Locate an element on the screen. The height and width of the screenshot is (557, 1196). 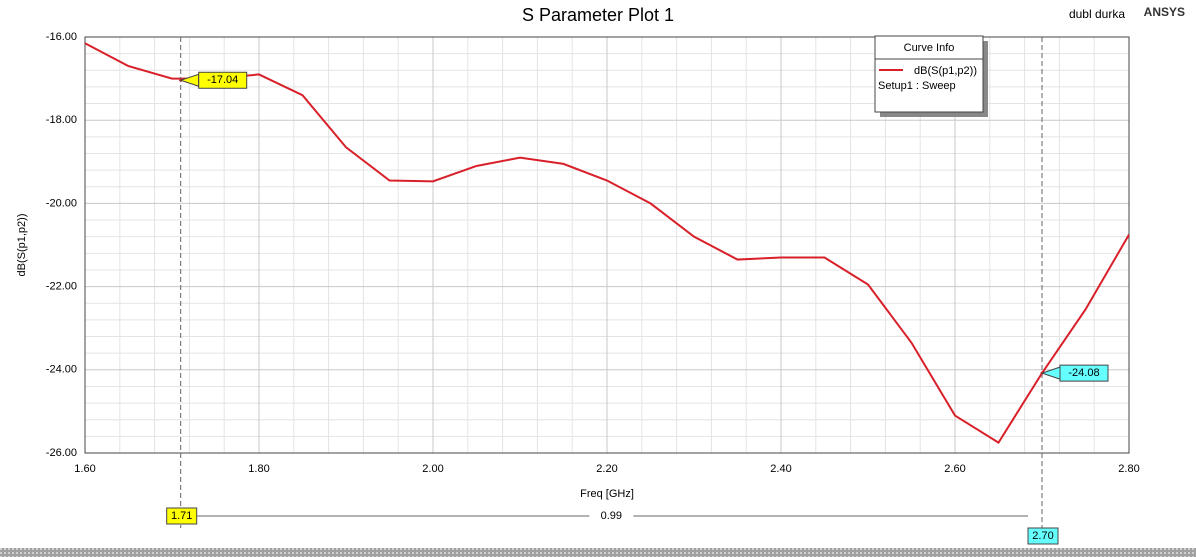
x-tick-label: 2.80 is located at coordinates (1128, 469).